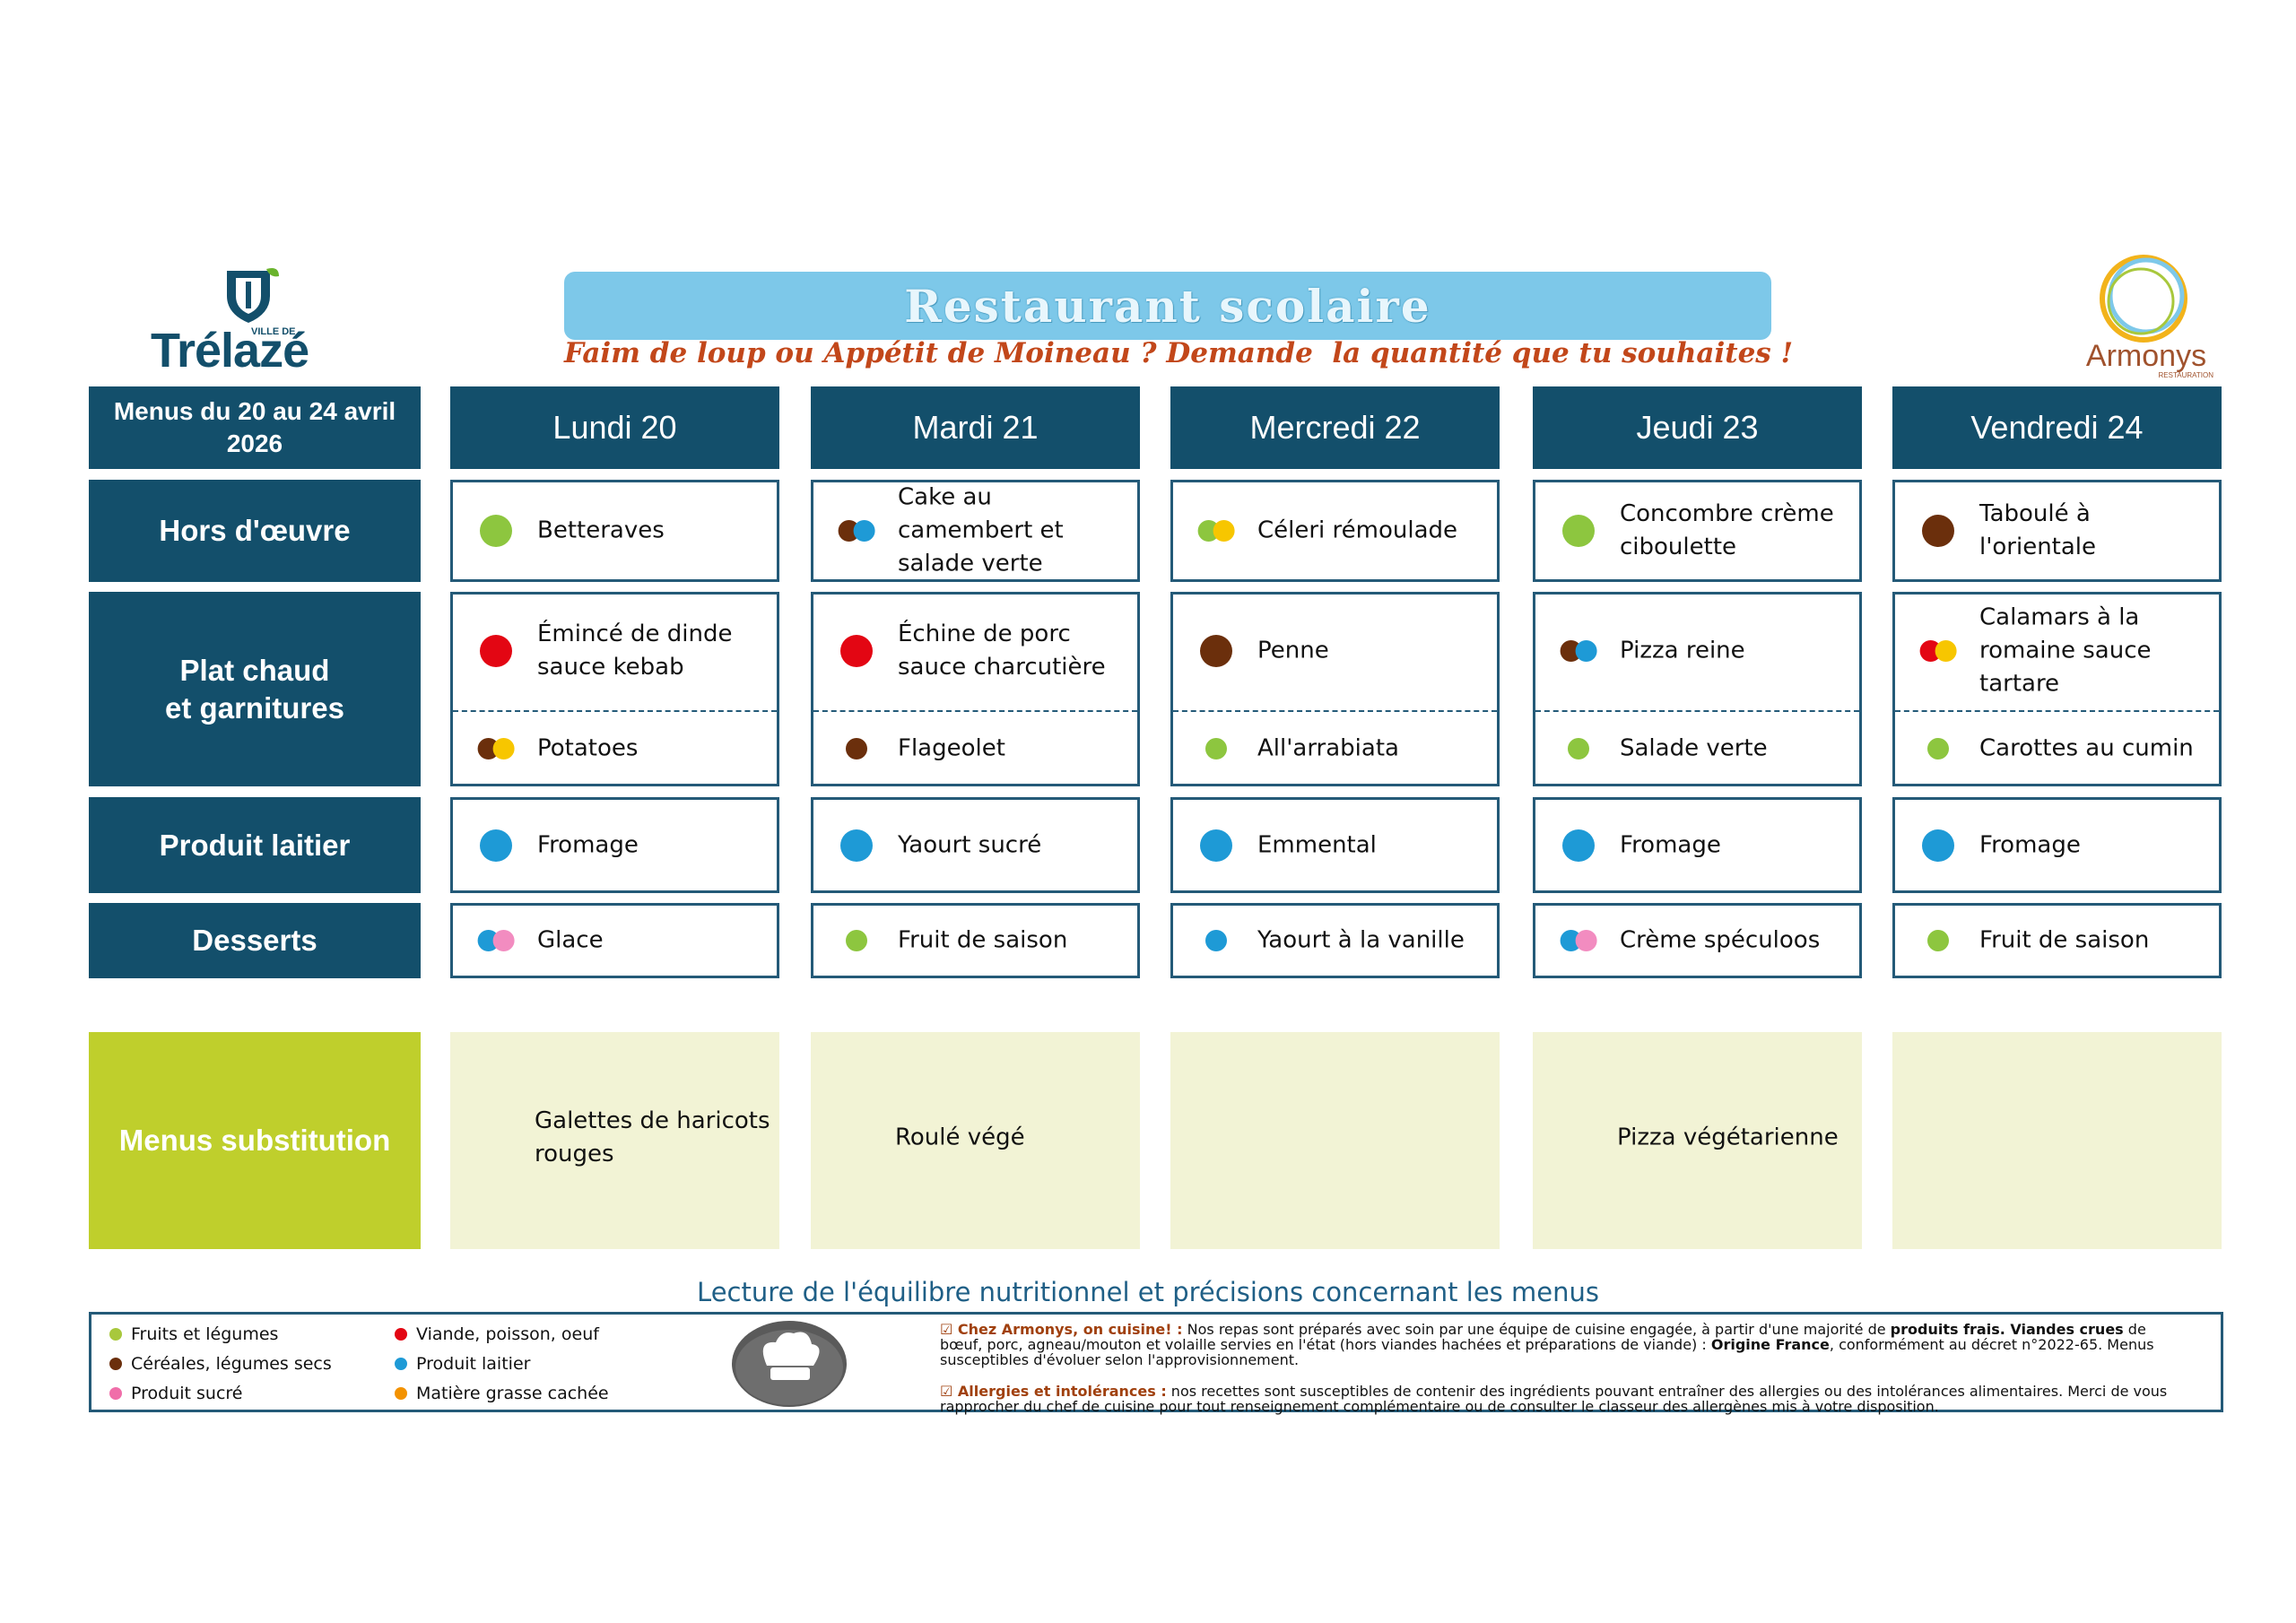  I want to click on menu-item: Betteraves, so click(615, 531).